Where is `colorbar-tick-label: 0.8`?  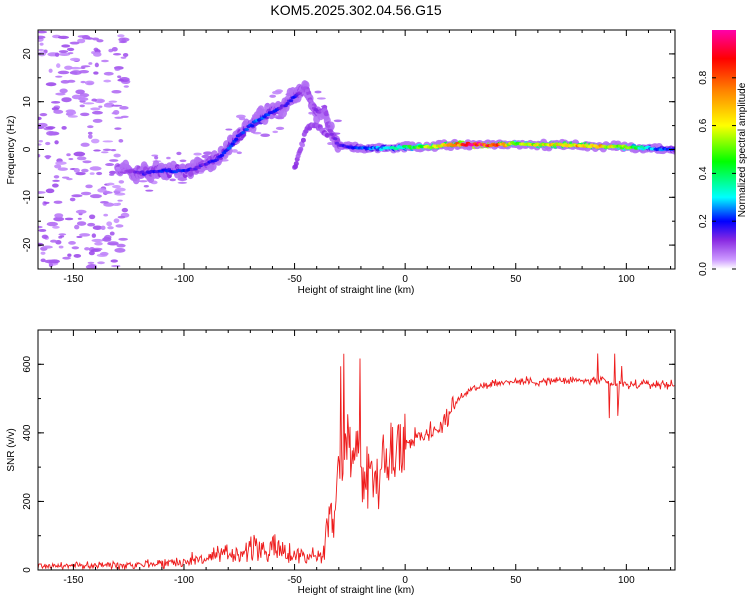
colorbar-tick-label: 0.8 is located at coordinates (703, 77).